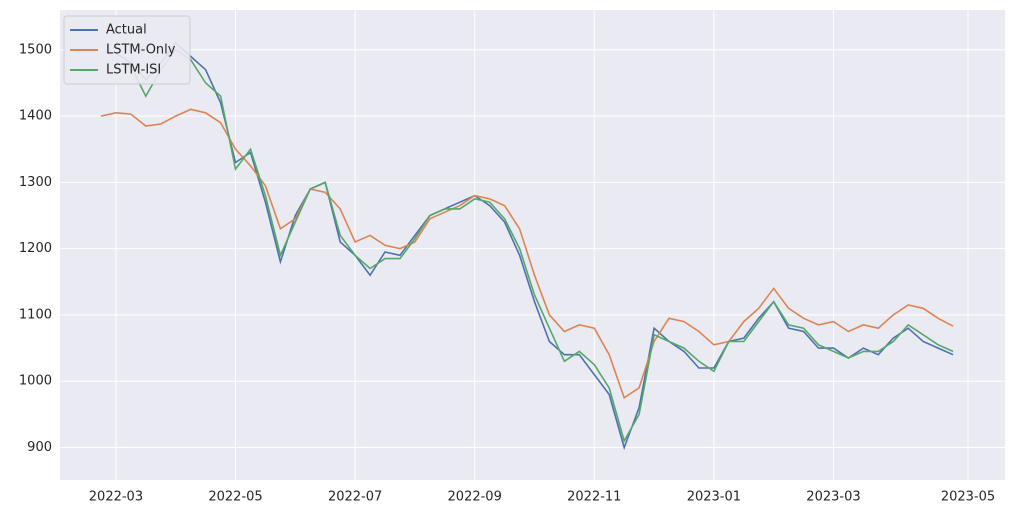 The width and height of the screenshot is (1016, 520). I want to click on legend-box, so click(127, 50).